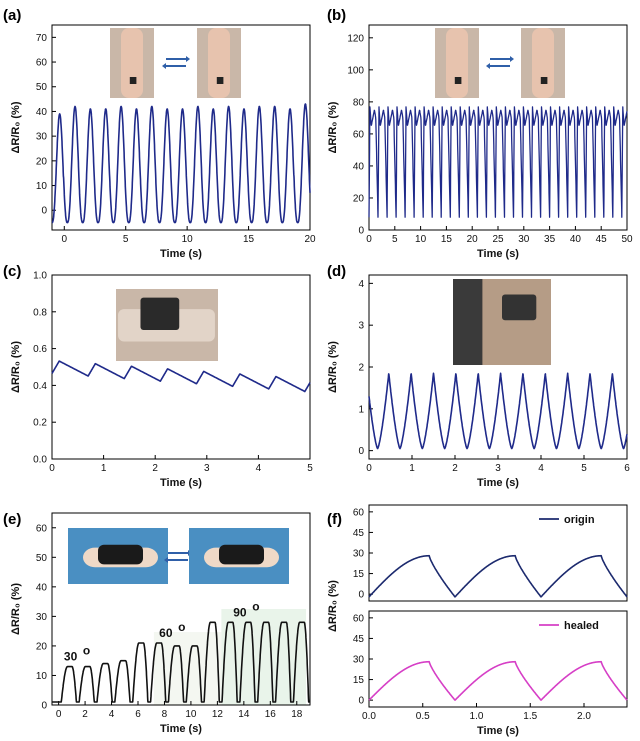 The width and height of the screenshot is (640, 741). I want to click on inset-c-photo-sensor, so click(160, 314).